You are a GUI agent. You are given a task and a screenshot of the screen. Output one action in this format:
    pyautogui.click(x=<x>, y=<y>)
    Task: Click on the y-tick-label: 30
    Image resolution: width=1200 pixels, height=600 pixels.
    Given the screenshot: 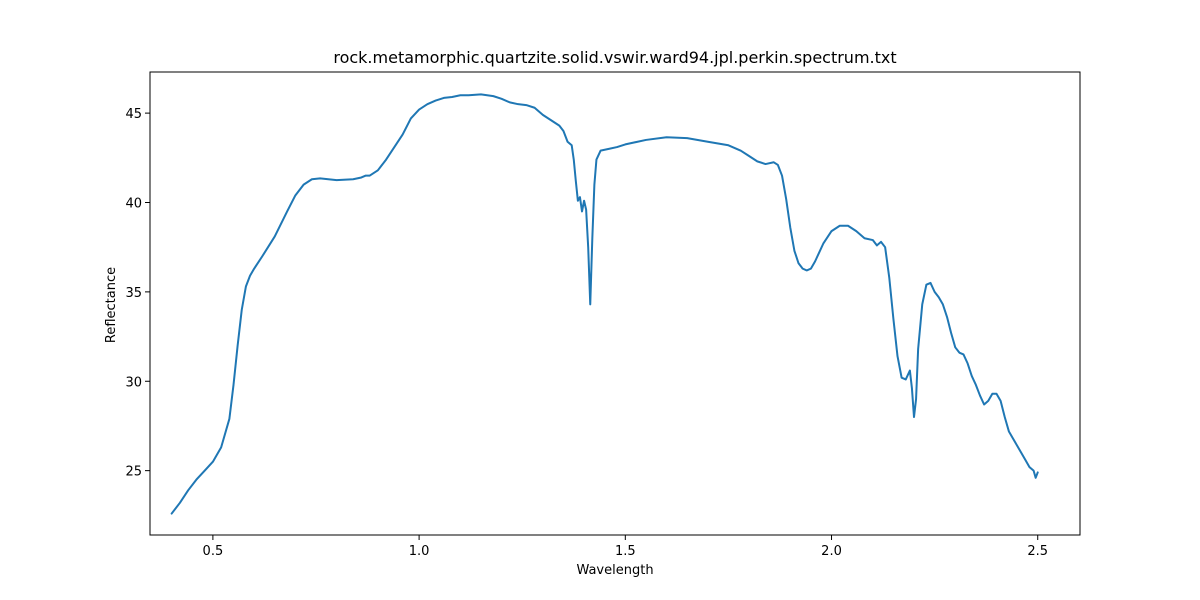 What is the action you would take?
    pyautogui.click(x=133, y=382)
    